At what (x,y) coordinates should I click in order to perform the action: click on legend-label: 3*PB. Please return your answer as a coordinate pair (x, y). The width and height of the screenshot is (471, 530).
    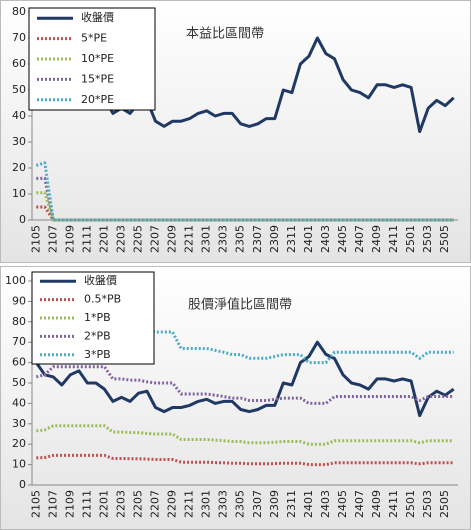
    Looking at the image, I should click on (97, 354).